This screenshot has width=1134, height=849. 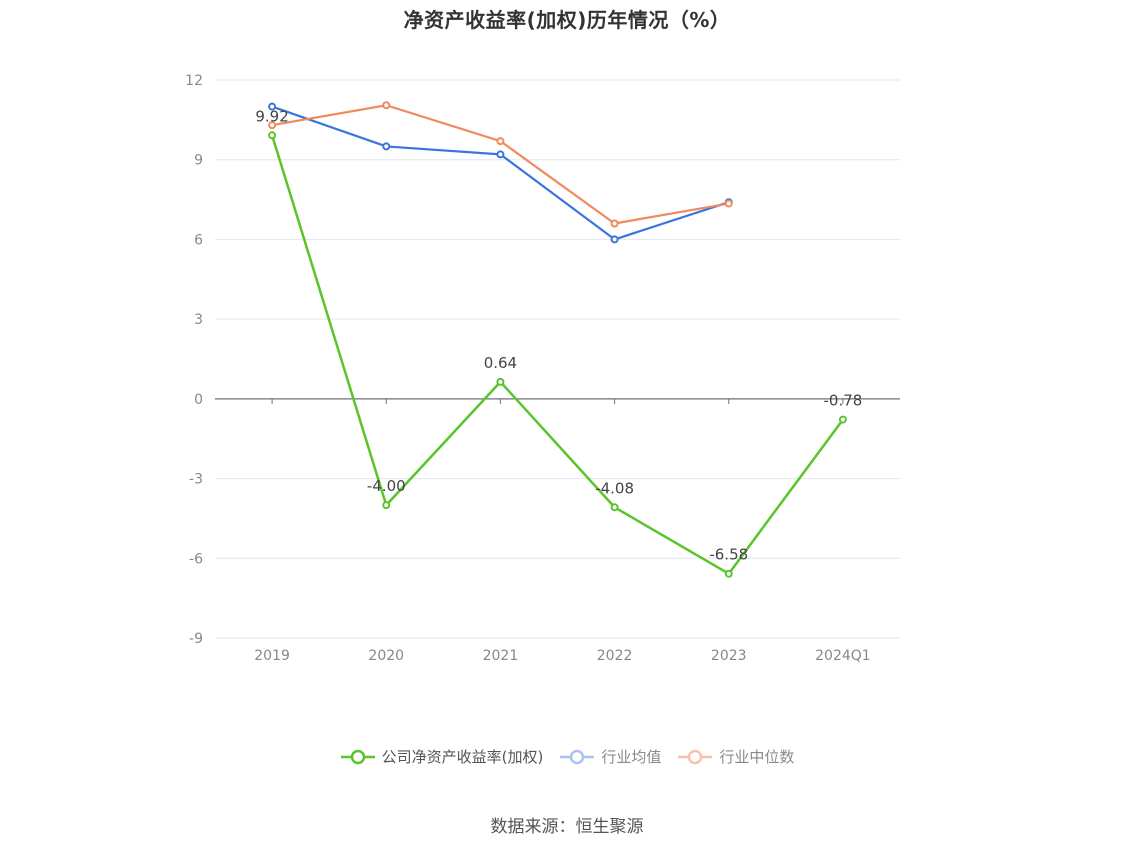 I want to click on data-label: -4.08, so click(x=614, y=488).